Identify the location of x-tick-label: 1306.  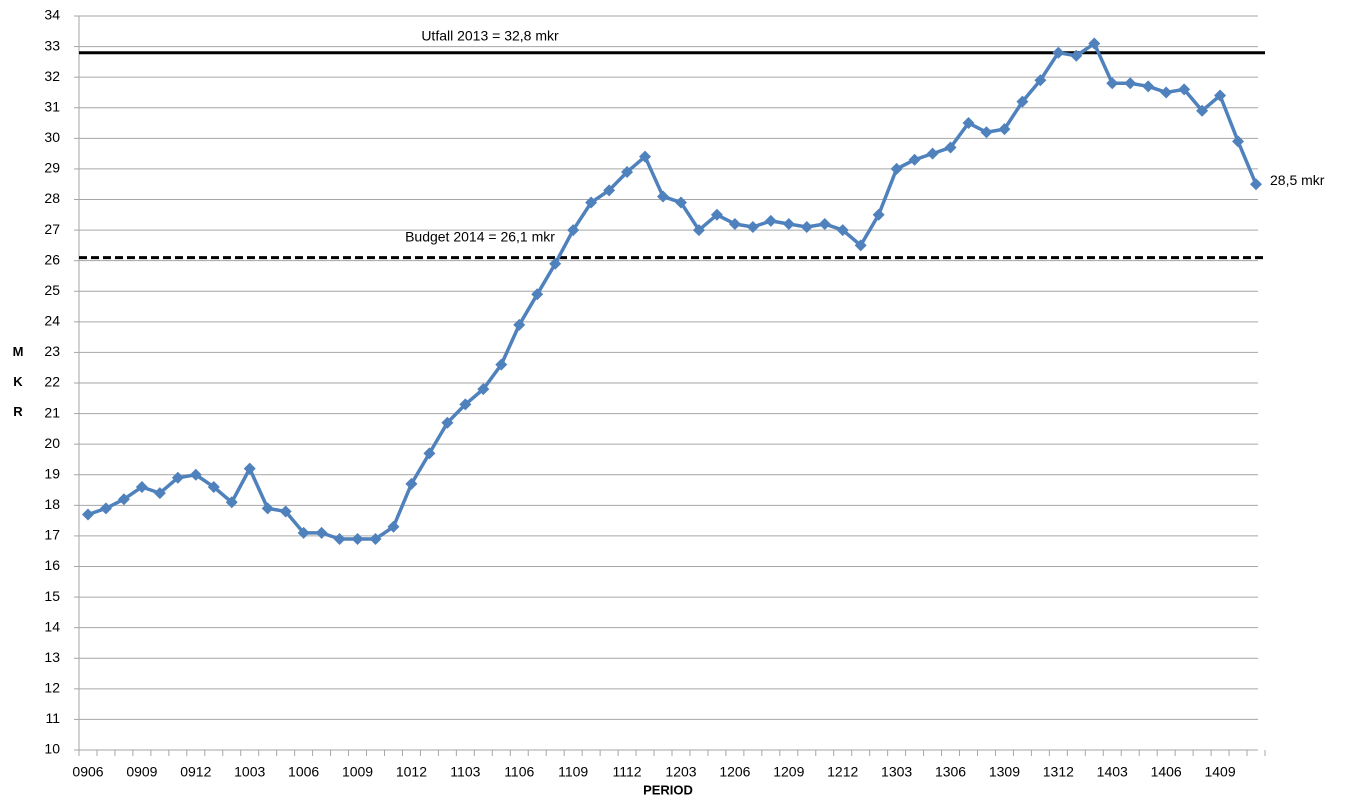
(950, 772).